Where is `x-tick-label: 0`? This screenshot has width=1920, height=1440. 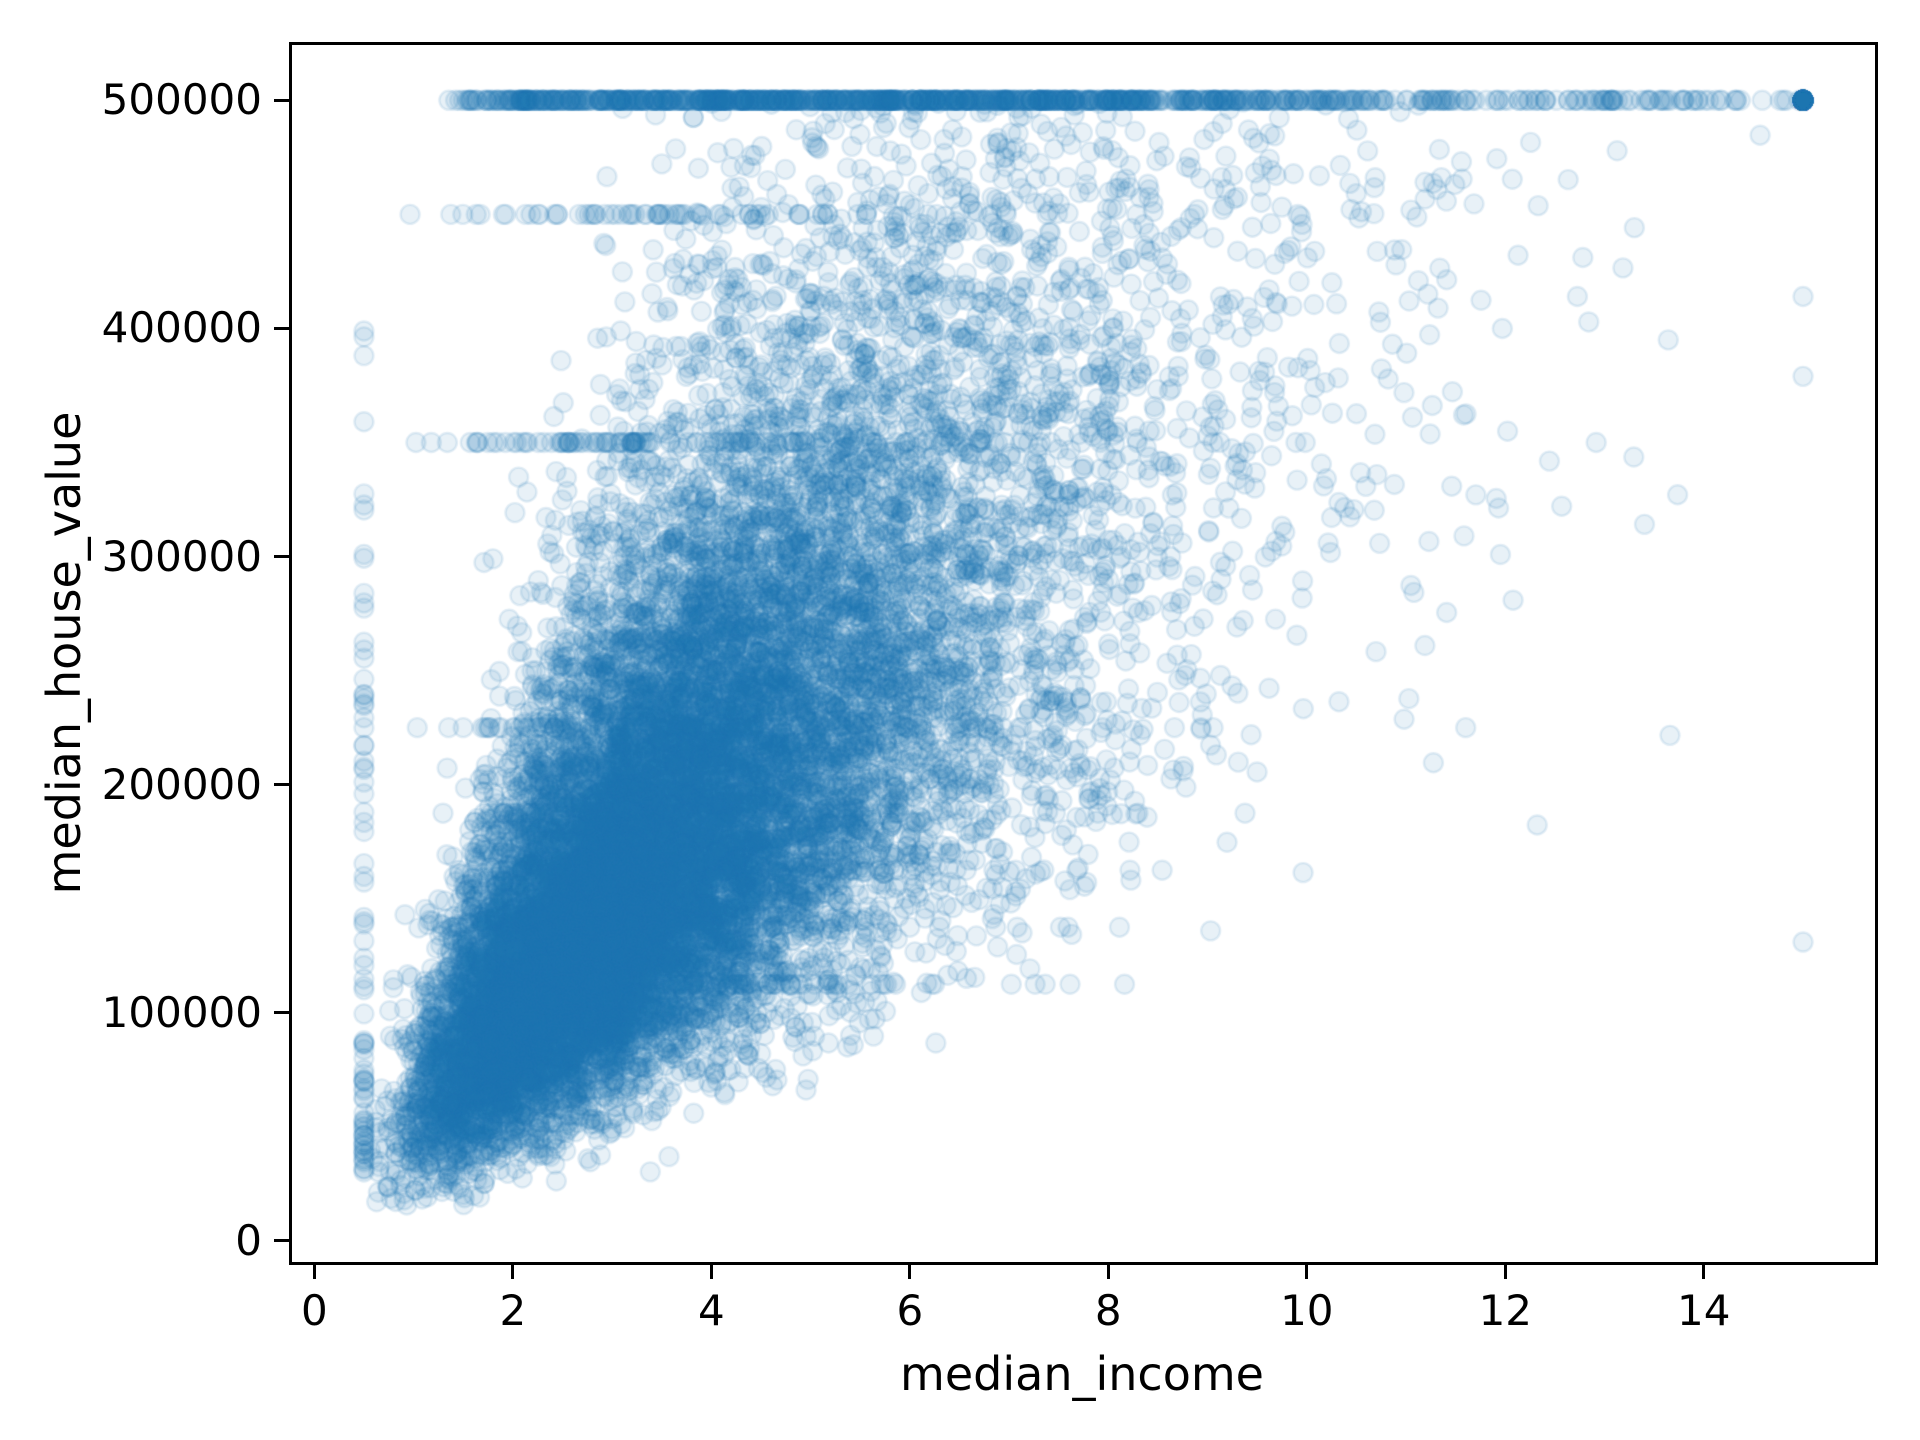 x-tick-label: 0 is located at coordinates (314, 1310).